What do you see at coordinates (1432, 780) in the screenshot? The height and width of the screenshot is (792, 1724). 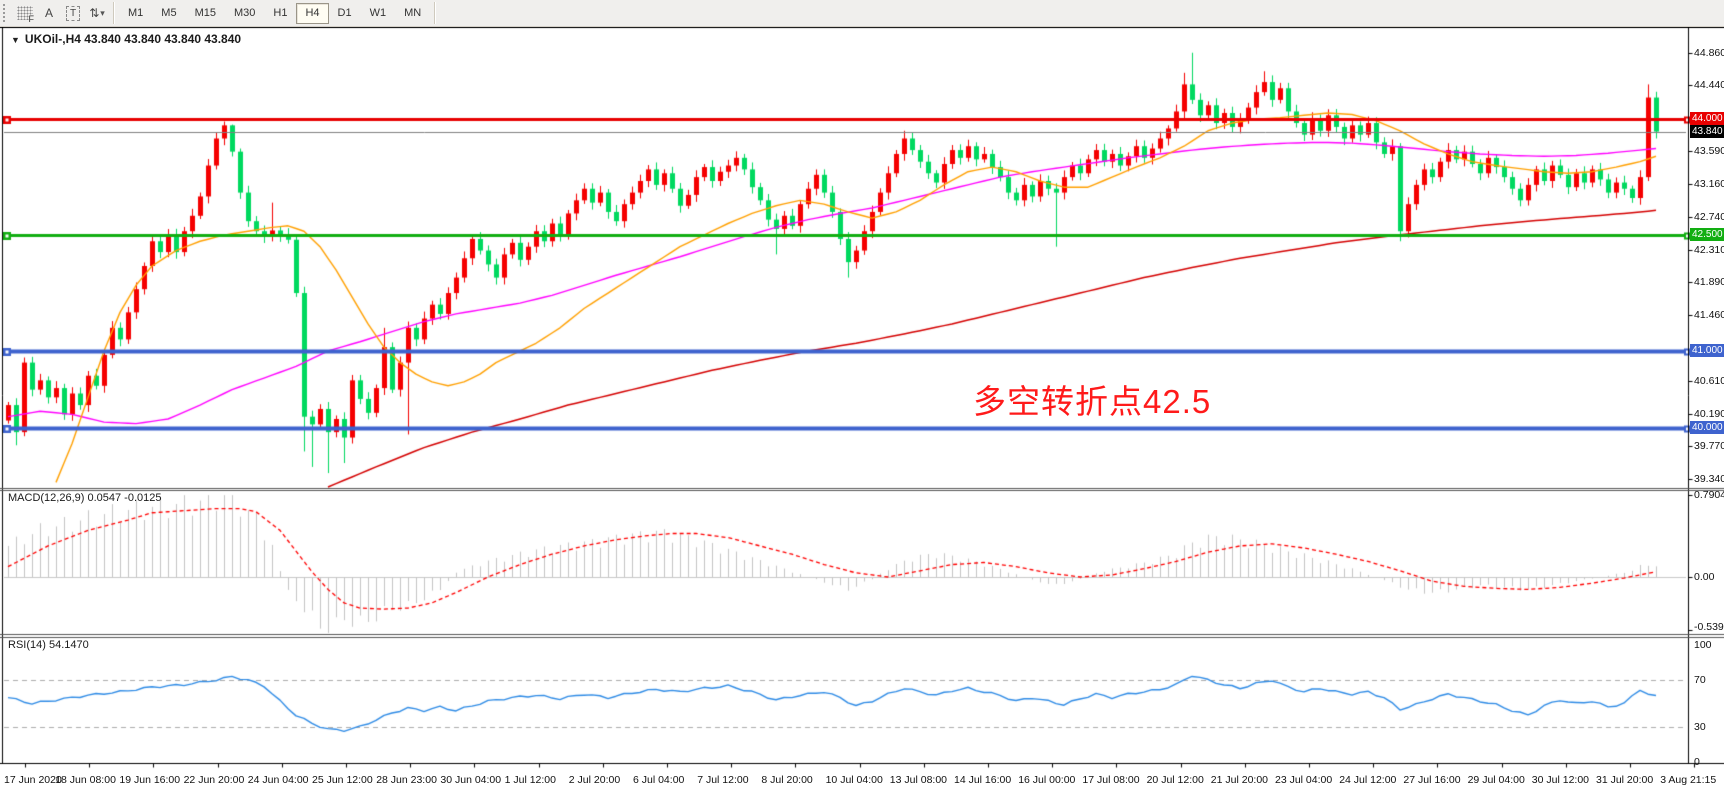 I see `time-tick-label: 27 Jul 16:00` at bounding box center [1432, 780].